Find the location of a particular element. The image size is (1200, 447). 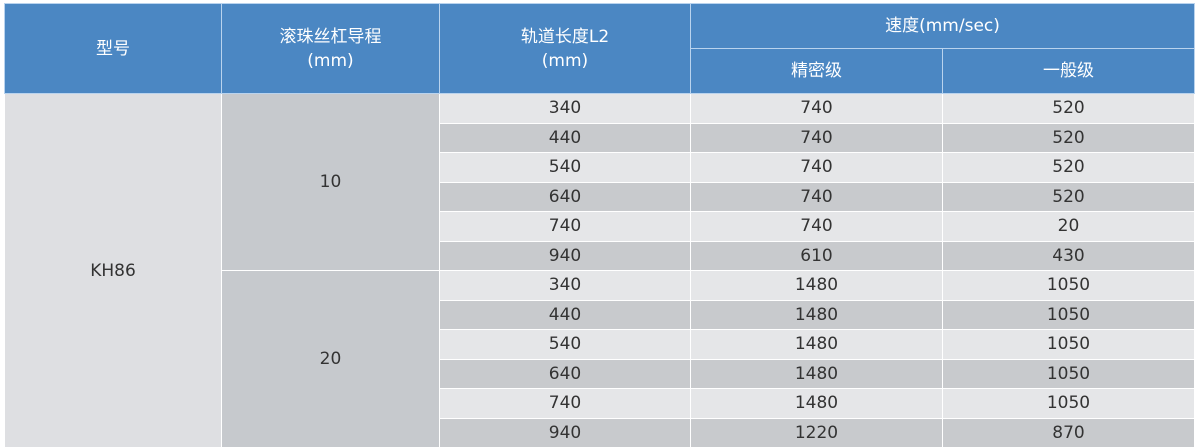

precision-speed-cell: 610 is located at coordinates (817, 256).